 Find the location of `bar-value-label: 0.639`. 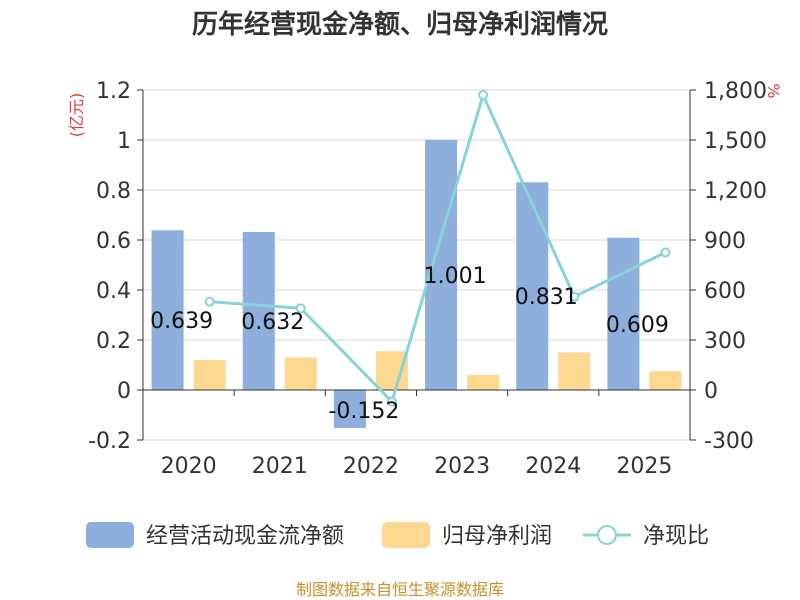

bar-value-label: 0.639 is located at coordinates (181, 321).